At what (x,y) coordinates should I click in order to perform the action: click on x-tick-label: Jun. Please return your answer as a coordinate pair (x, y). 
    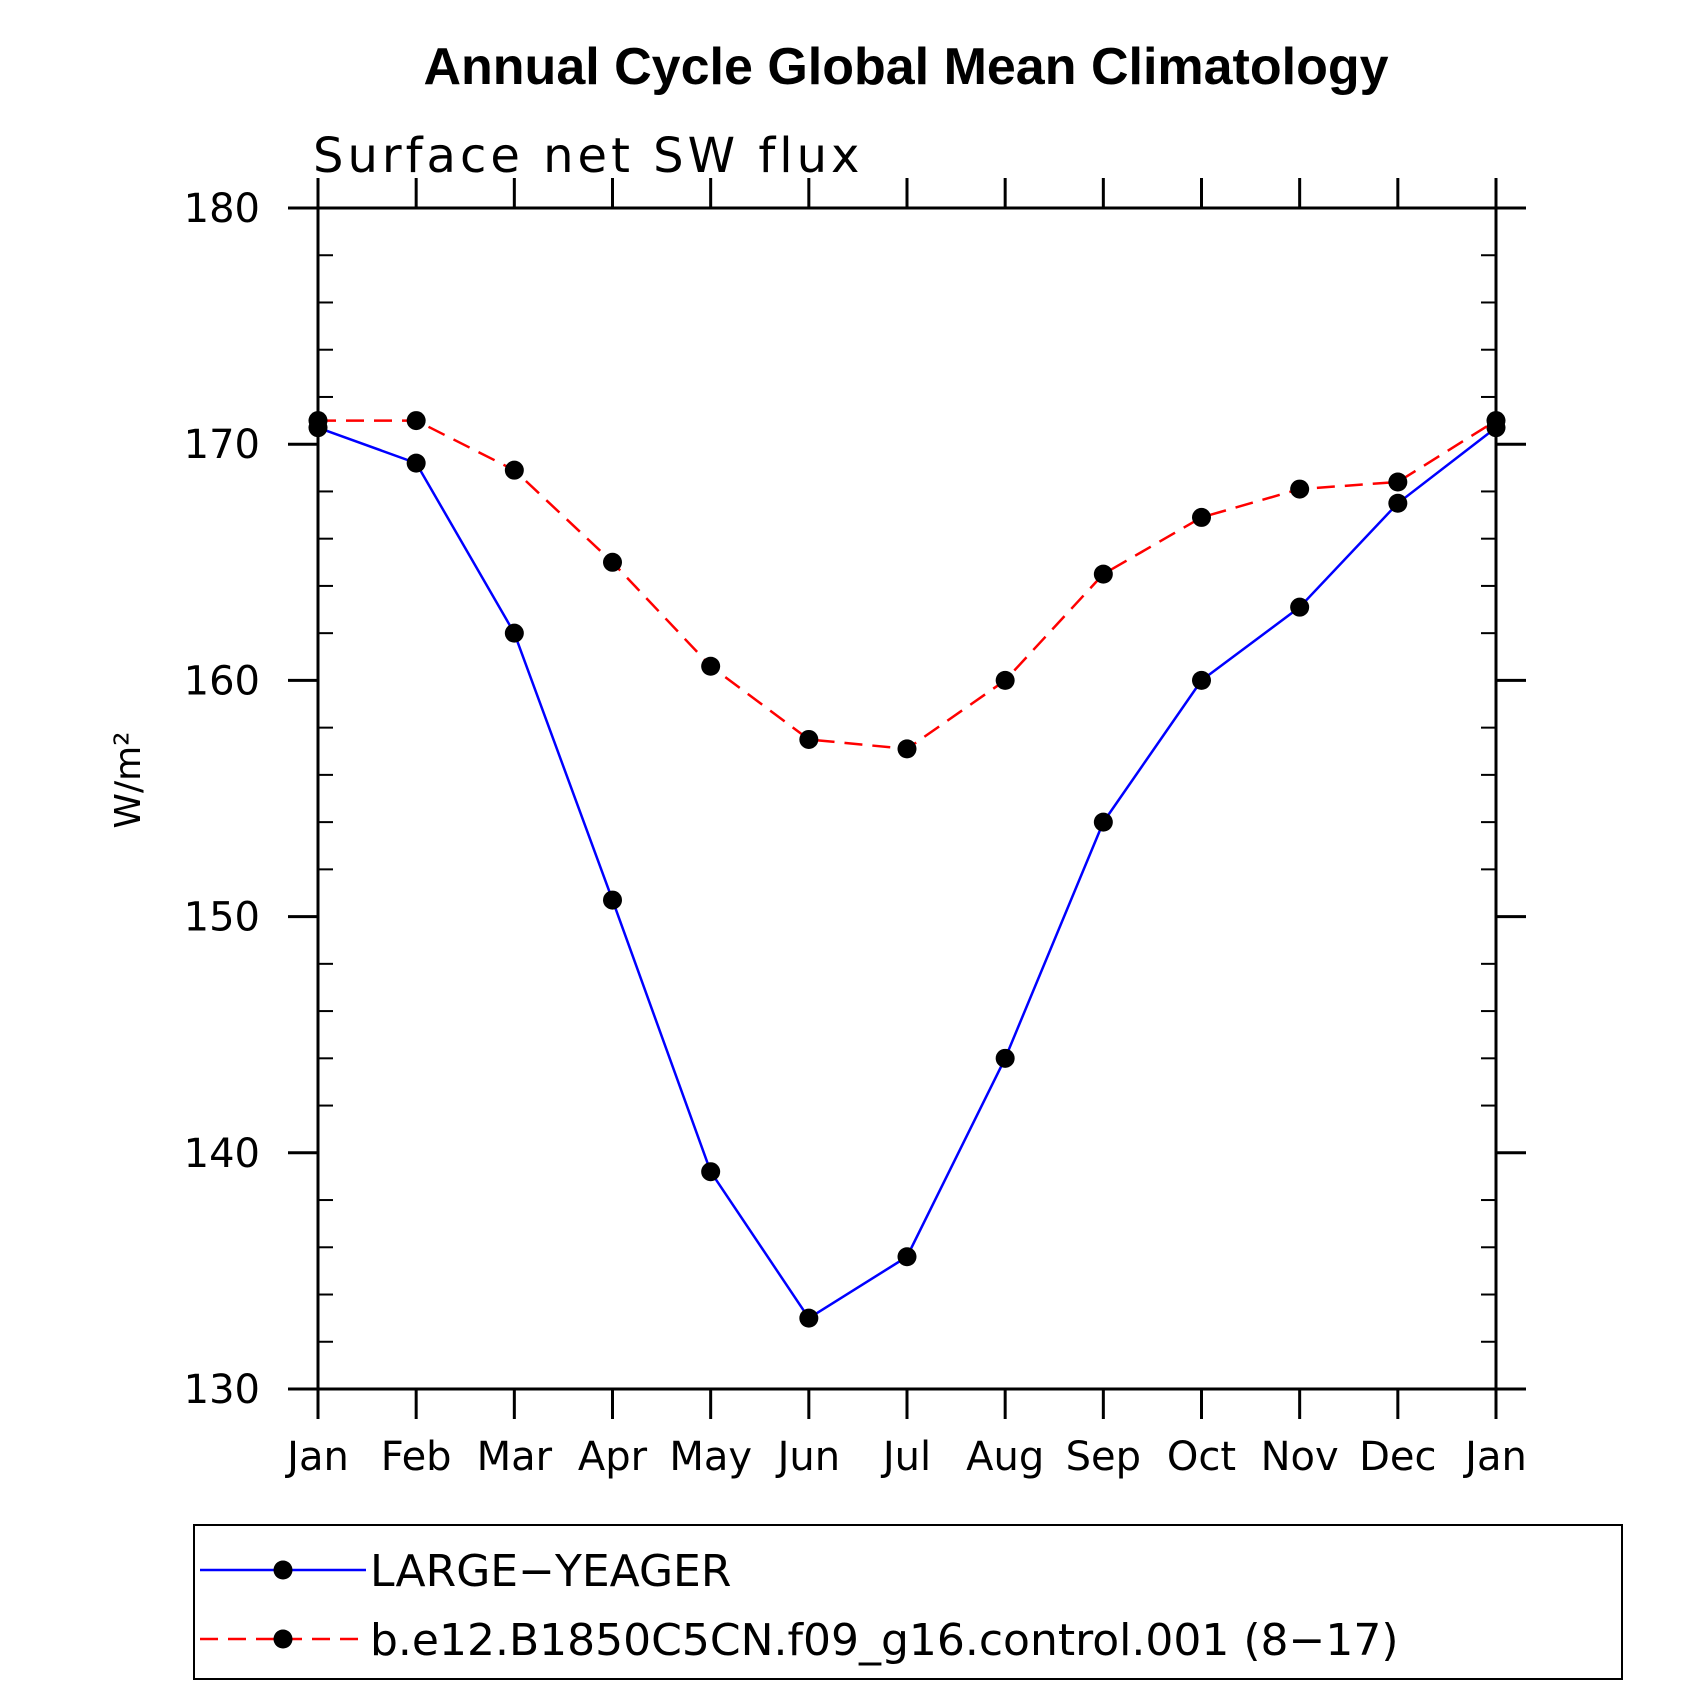
    Looking at the image, I should click on (808, 1457).